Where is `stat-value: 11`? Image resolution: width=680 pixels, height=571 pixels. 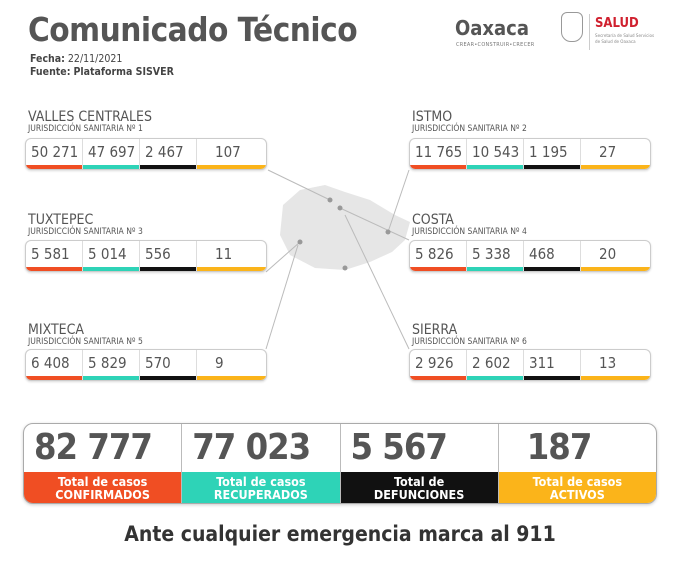
stat-value: 11 is located at coordinates (224, 254).